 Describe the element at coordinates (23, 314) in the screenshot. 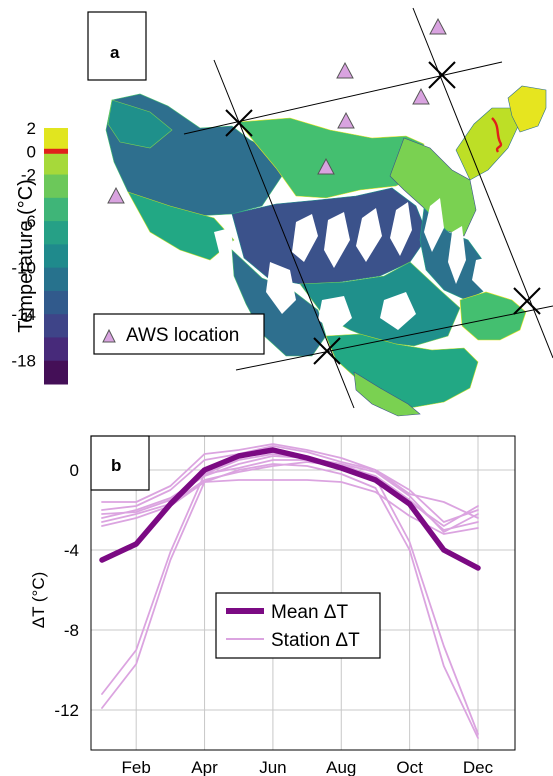

I see `colorbar-tick-label: -14` at that location.